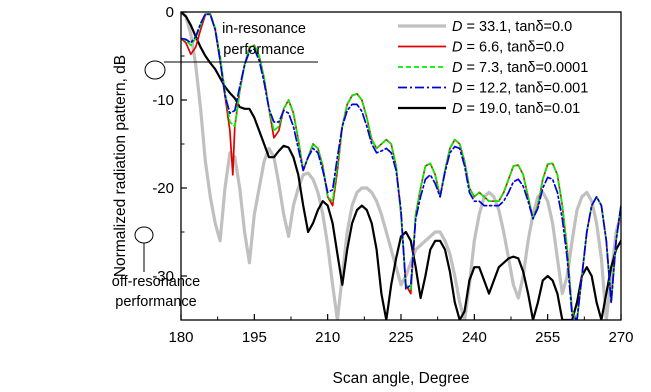 The image size is (651, 392). I want to click on in-resonance-label-line1: in-resonance, so click(264, 29).